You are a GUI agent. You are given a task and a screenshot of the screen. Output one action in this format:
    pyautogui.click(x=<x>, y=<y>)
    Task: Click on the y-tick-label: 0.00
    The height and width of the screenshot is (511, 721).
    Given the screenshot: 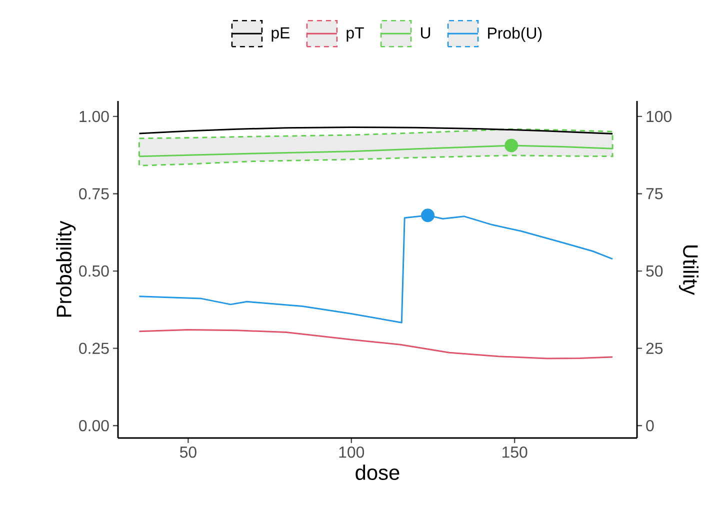 What is the action you would take?
    pyautogui.click(x=94, y=426)
    